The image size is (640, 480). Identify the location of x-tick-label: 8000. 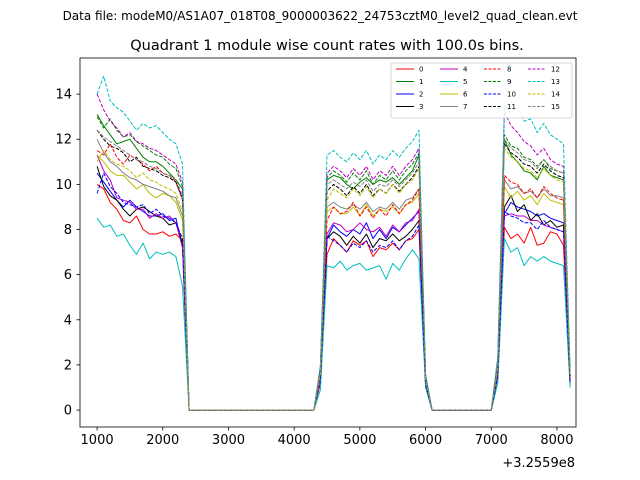
(556, 440).